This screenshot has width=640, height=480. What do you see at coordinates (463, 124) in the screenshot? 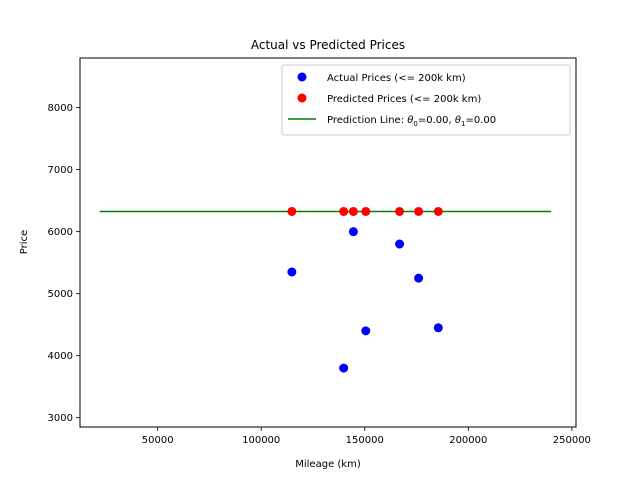
I see `legend-theta1-sub: 1` at bounding box center [463, 124].